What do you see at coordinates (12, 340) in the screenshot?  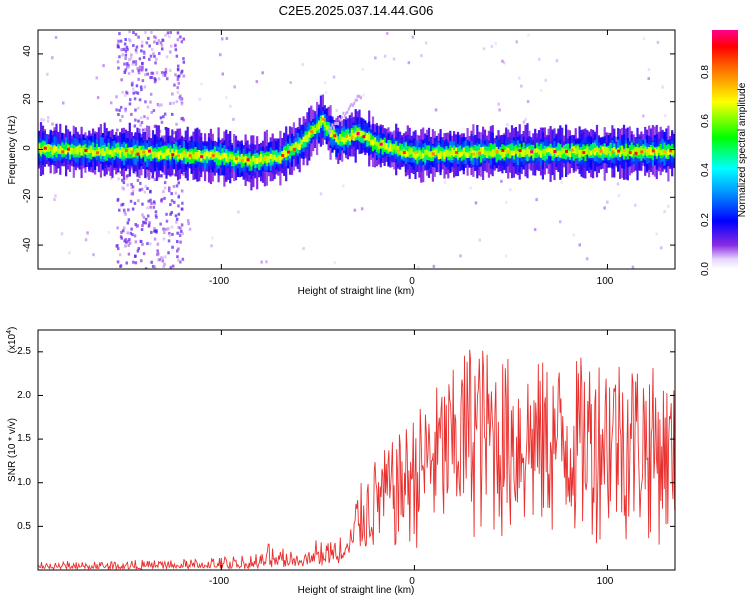 I see `bottom-y-scale-note: (x104)` at bounding box center [12, 340].